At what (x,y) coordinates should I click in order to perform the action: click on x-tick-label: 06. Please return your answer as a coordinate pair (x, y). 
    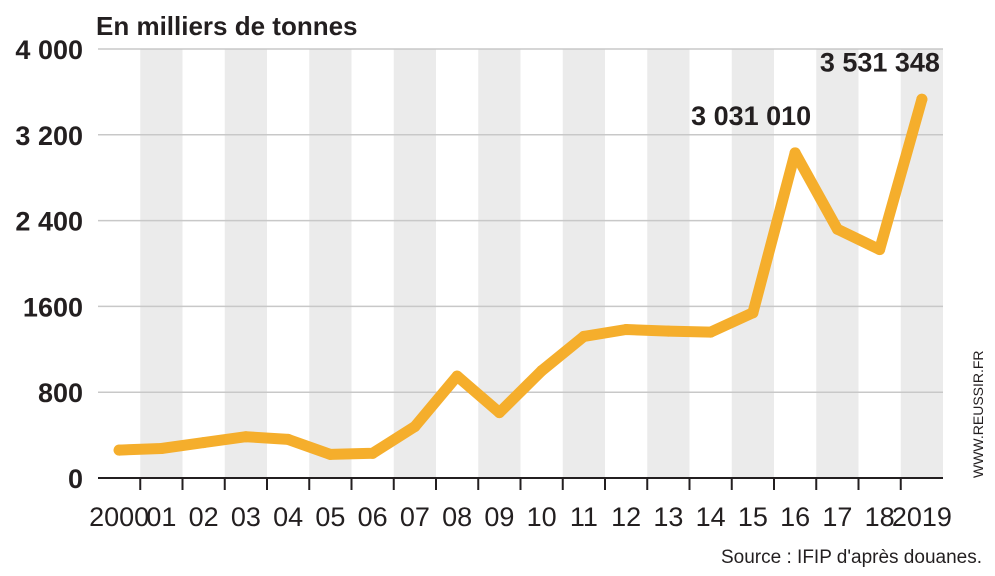
    Looking at the image, I should click on (373, 517).